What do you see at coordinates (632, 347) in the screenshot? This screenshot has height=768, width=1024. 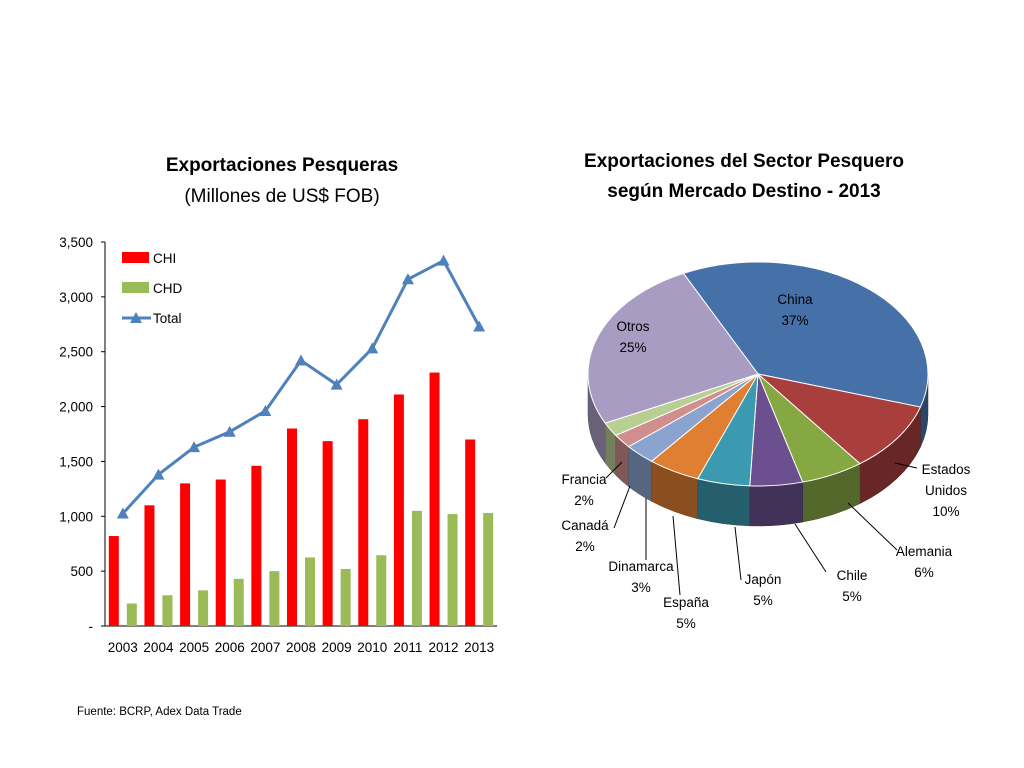 I see `pie-pct-otros: 25%` at bounding box center [632, 347].